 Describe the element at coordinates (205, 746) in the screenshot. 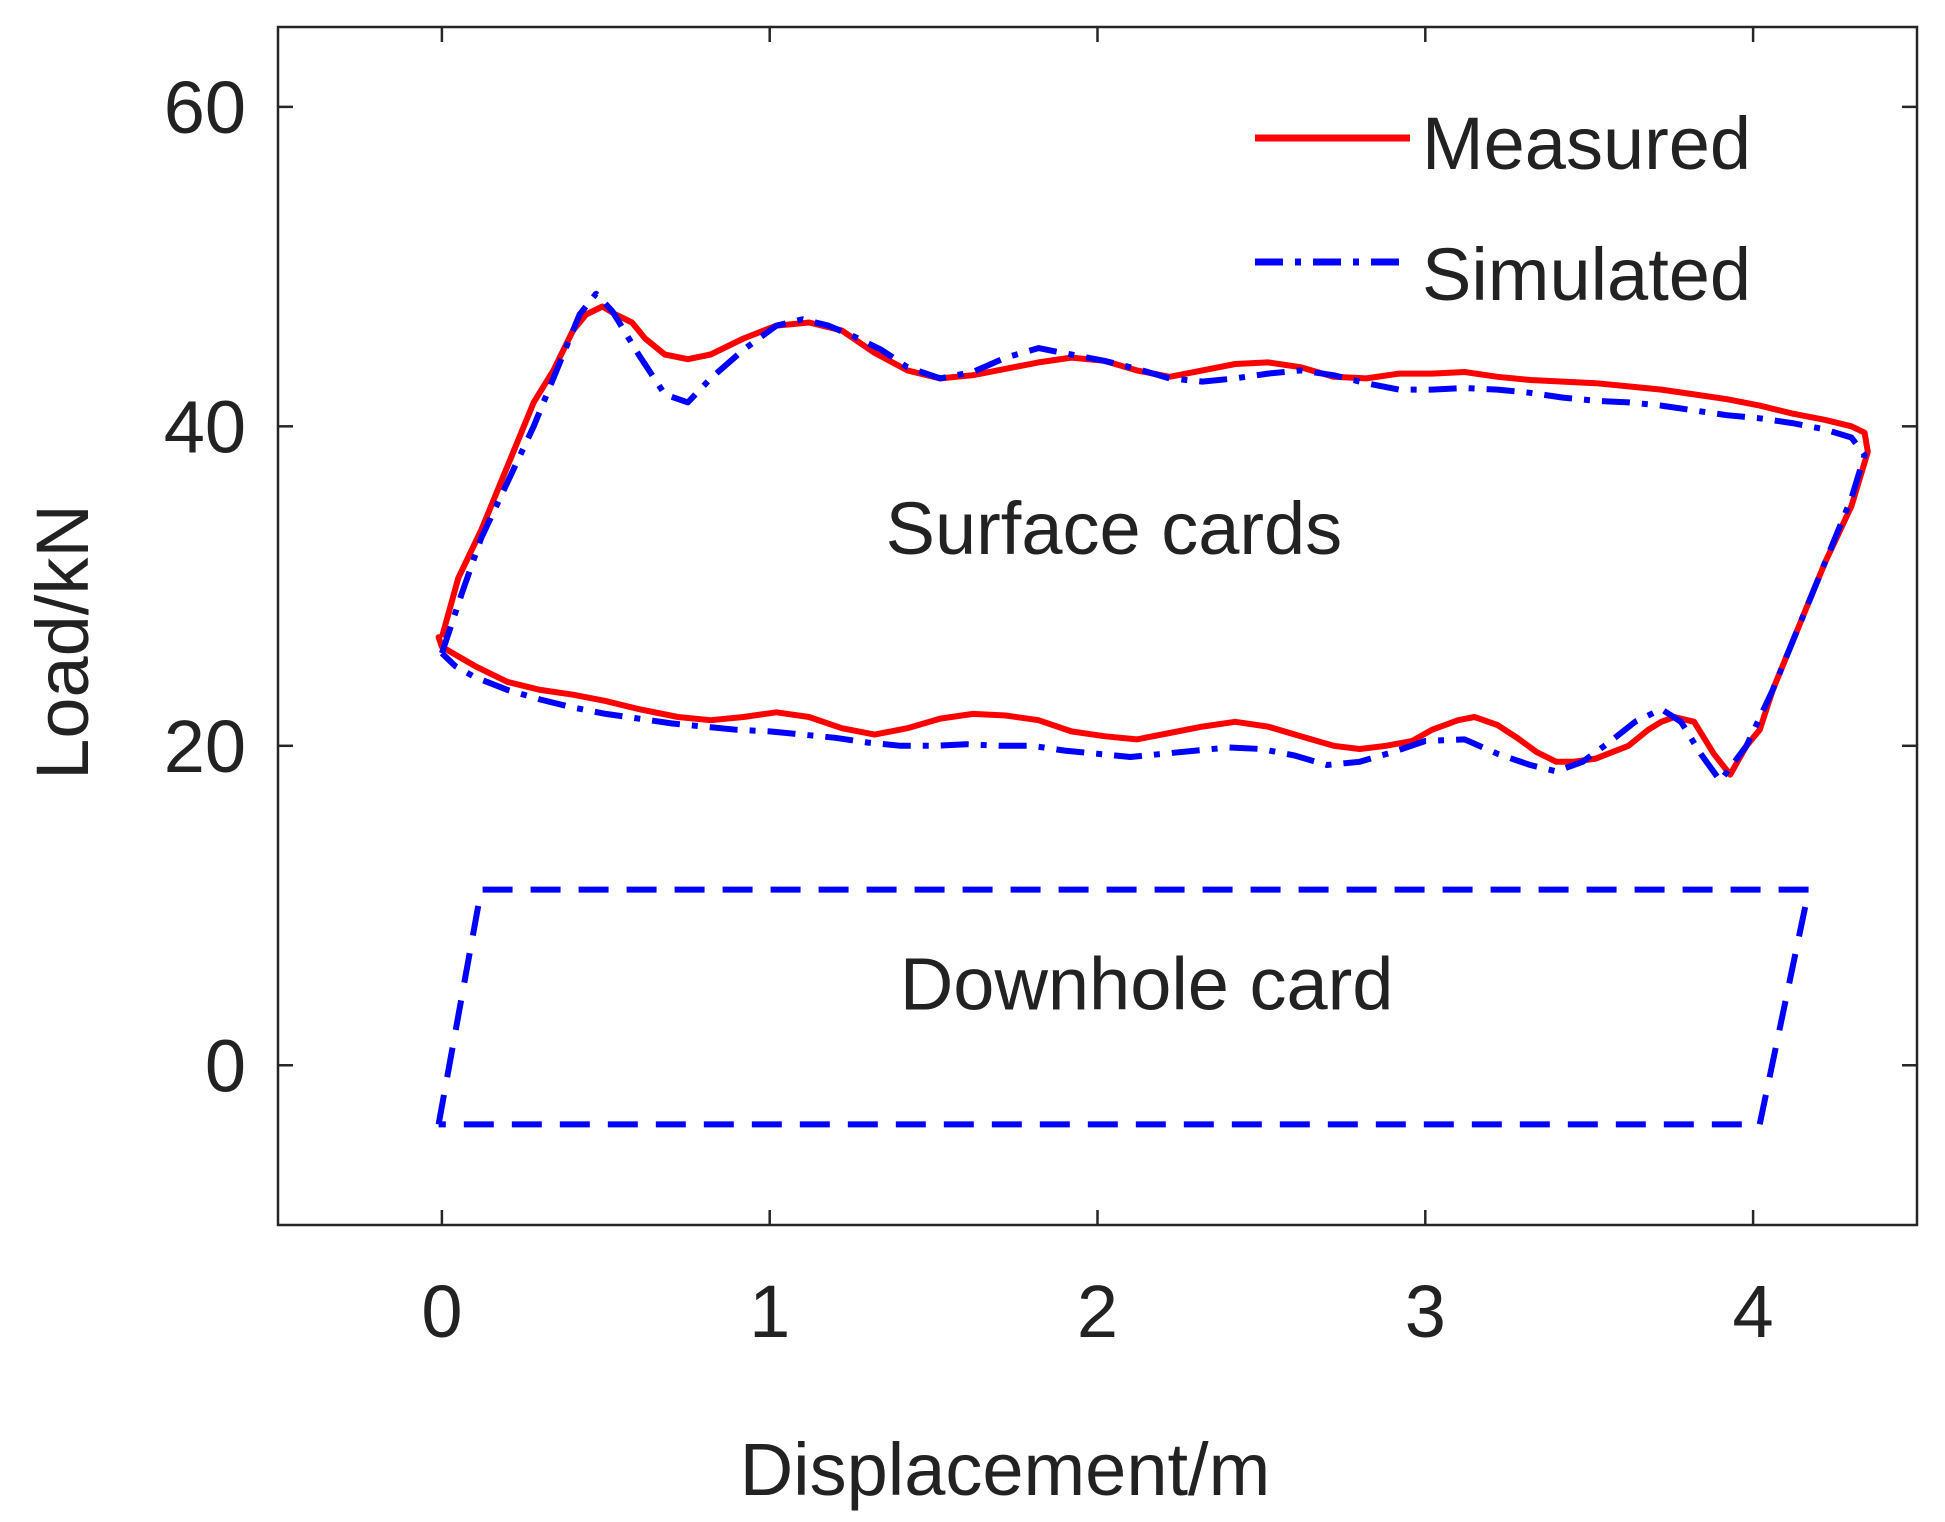

I see `y-tick-label: 20` at that location.